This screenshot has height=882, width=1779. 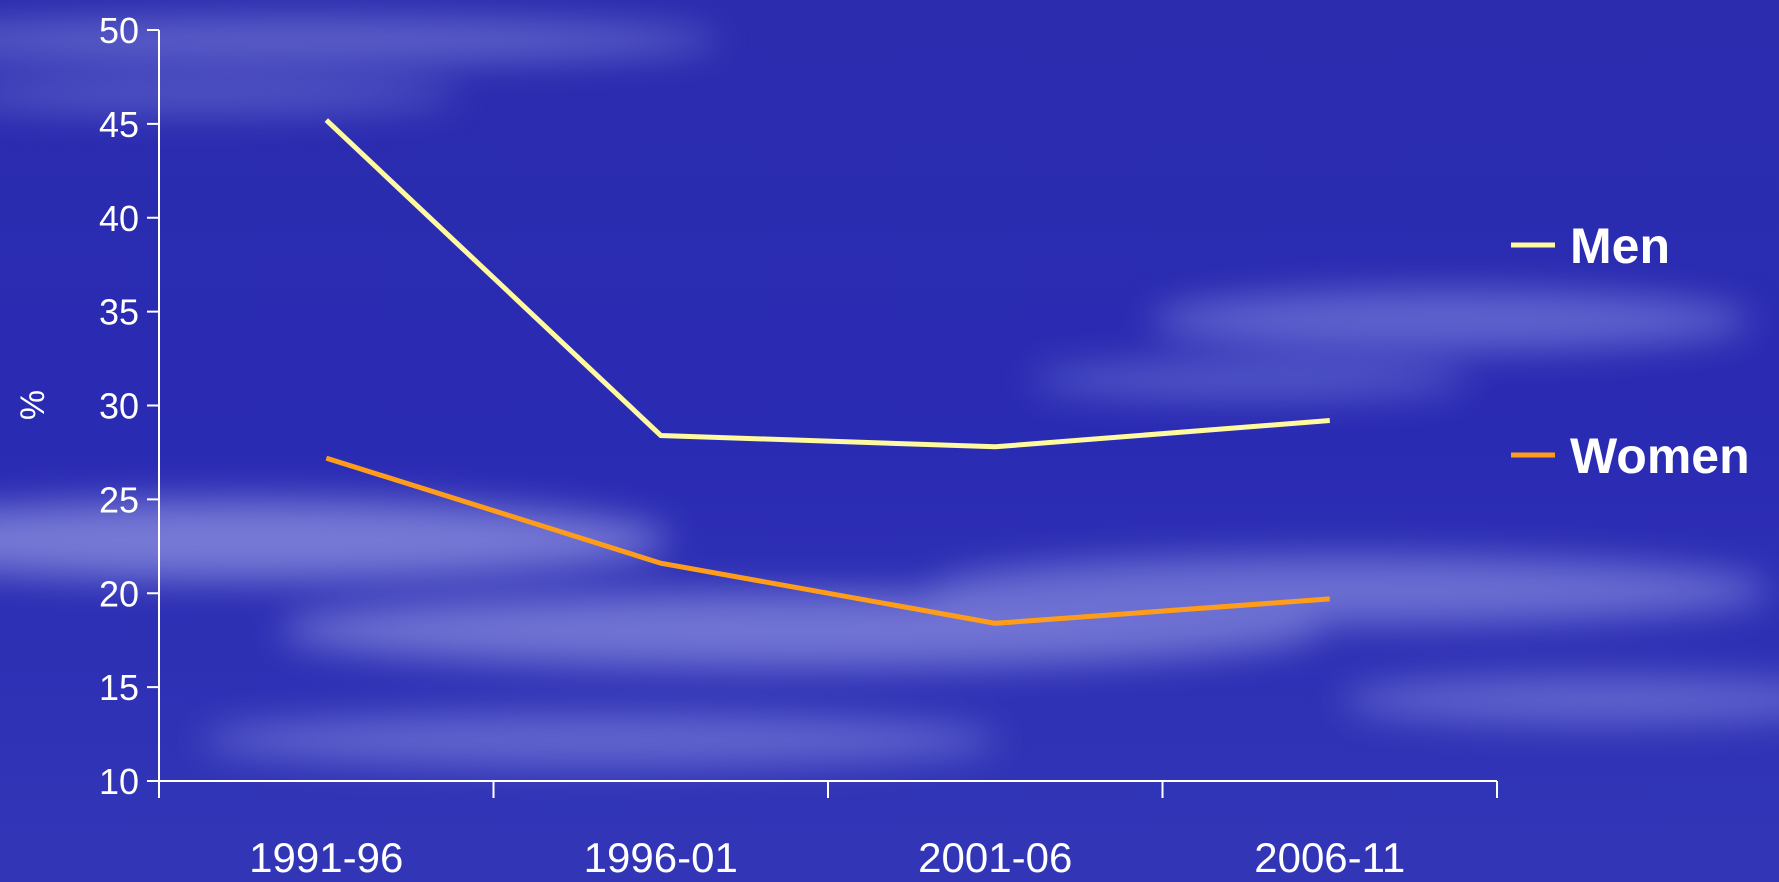 What do you see at coordinates (33, 405) in the screenshot?
I see `y-axis-label: %` at bounding box center [33, 405].